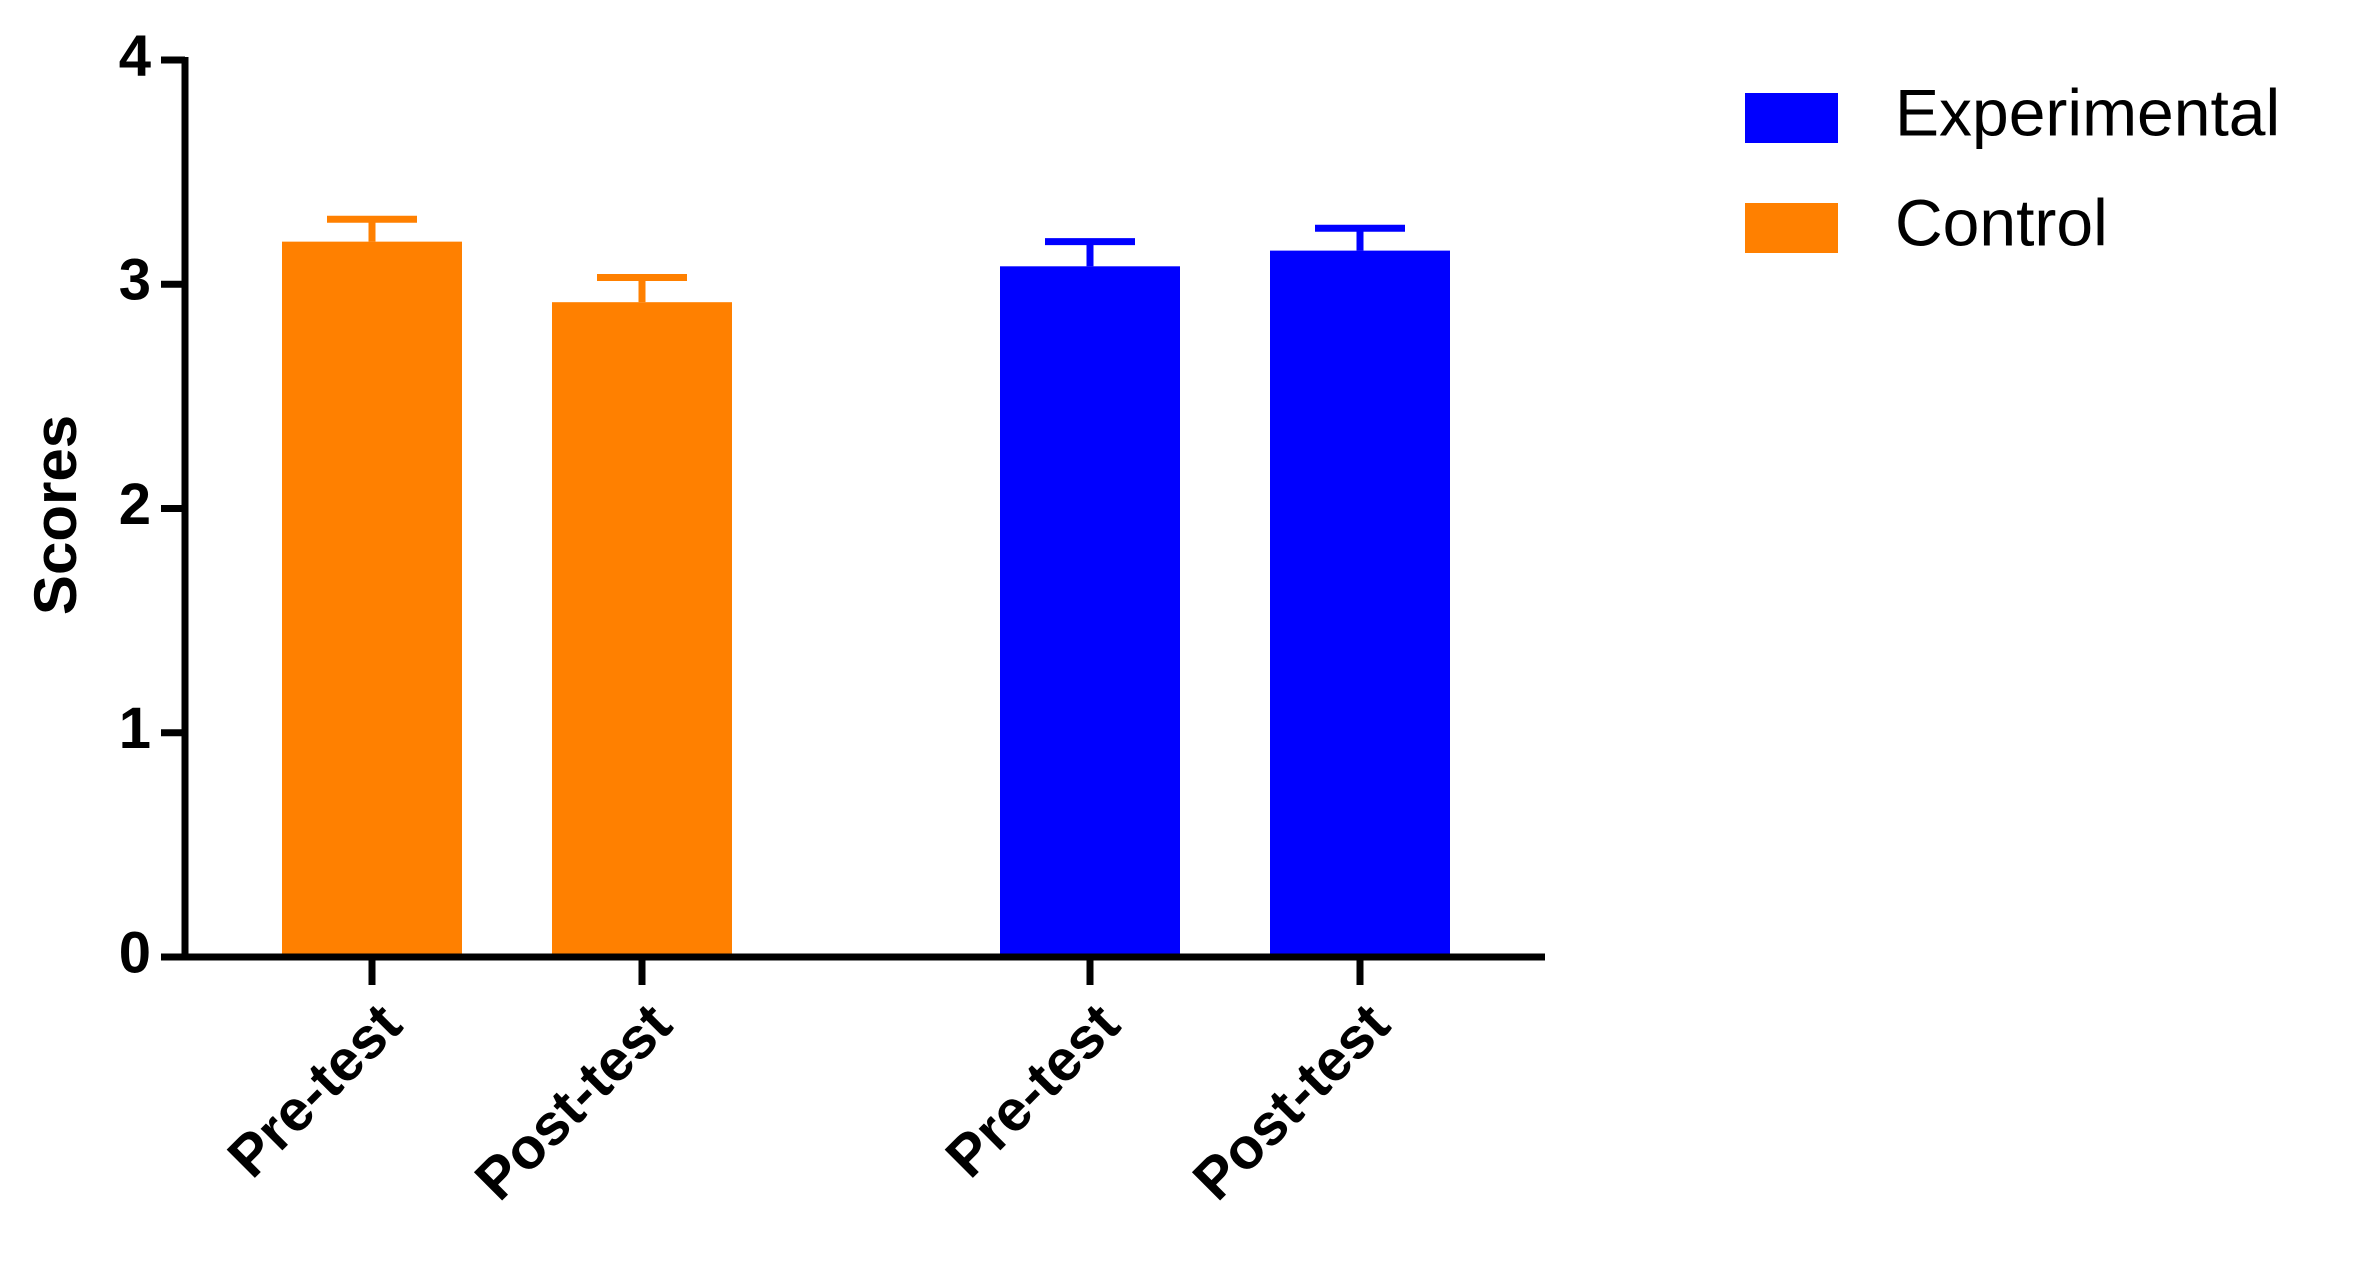 The height and width of the screenshot is (1271, 2363). What do you see at coordinates (135, 504) in the screenshot?
I see `y-tick-label: 2` at bounding box center [135, 504].